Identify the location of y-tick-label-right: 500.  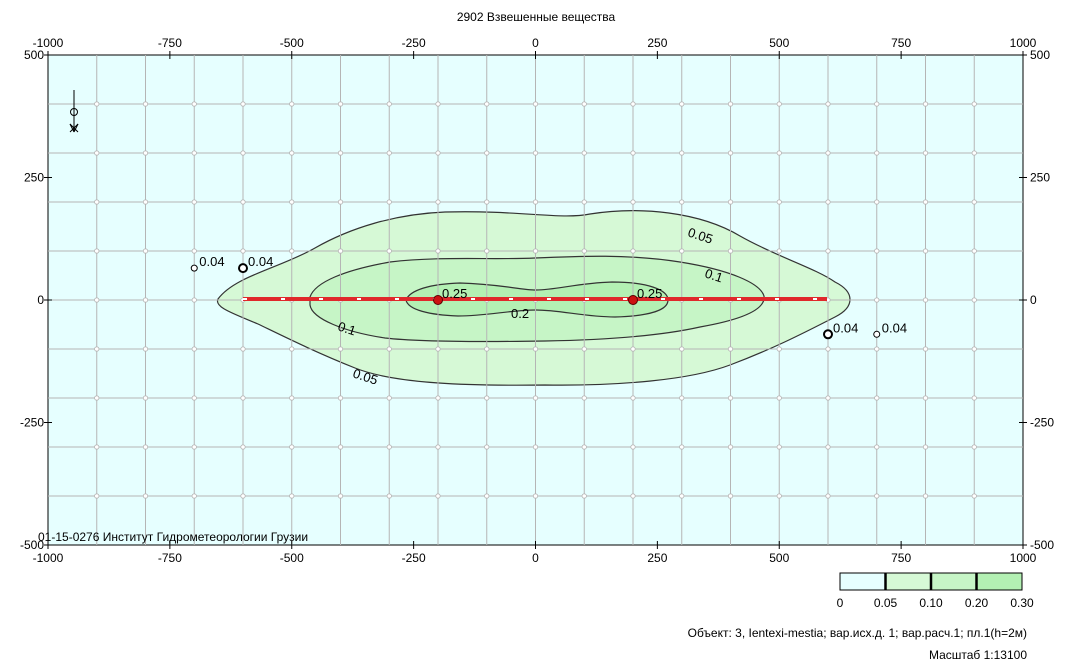
(1040, 55).